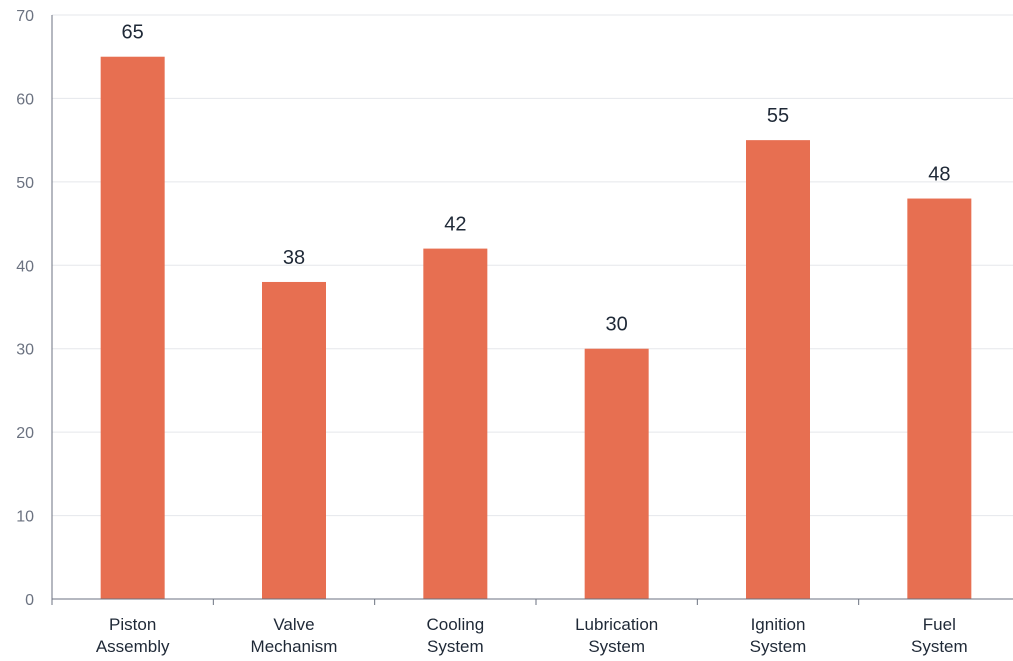 The image size is (1013, 661). I want to click on x-tick-label-line: Fuel, so click(939, 624).